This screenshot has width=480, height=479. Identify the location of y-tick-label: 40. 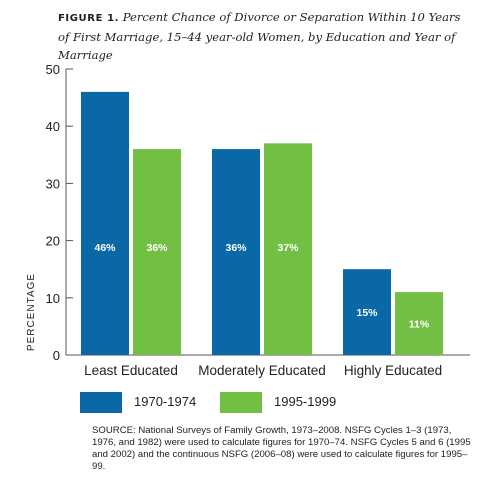
(53, 126).